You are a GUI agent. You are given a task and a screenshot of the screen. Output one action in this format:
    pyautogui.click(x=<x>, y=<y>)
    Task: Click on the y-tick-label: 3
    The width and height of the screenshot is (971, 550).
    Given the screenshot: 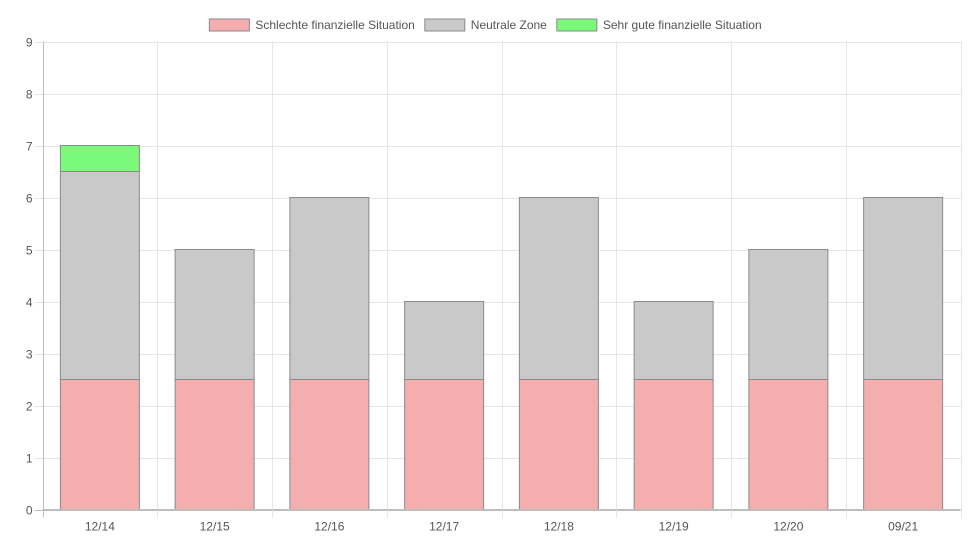 What is the action you would take?
    pyautogui.click(x=29, y=355)
    